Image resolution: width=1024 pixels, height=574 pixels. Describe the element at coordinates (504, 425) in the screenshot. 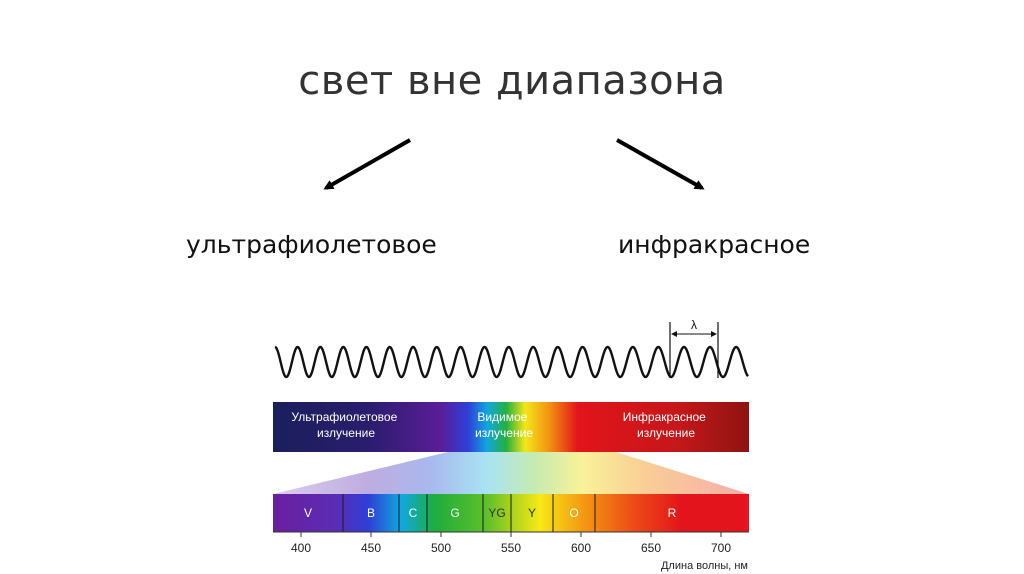

I see `region-visible-label: Видимое излучение` at that location.